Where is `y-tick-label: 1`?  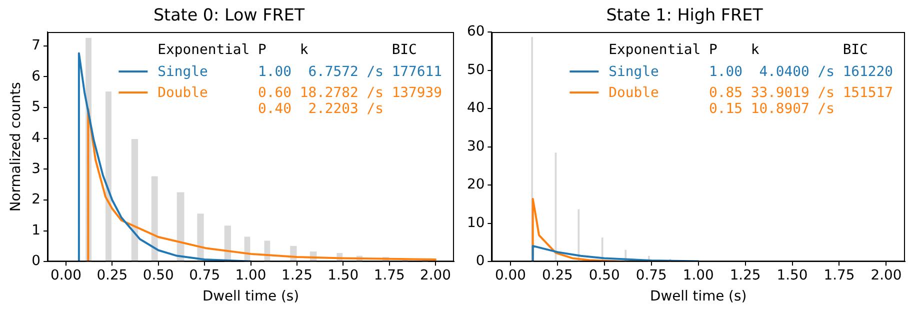
y-tick-label: 1 is located at coordinates (36, 230).